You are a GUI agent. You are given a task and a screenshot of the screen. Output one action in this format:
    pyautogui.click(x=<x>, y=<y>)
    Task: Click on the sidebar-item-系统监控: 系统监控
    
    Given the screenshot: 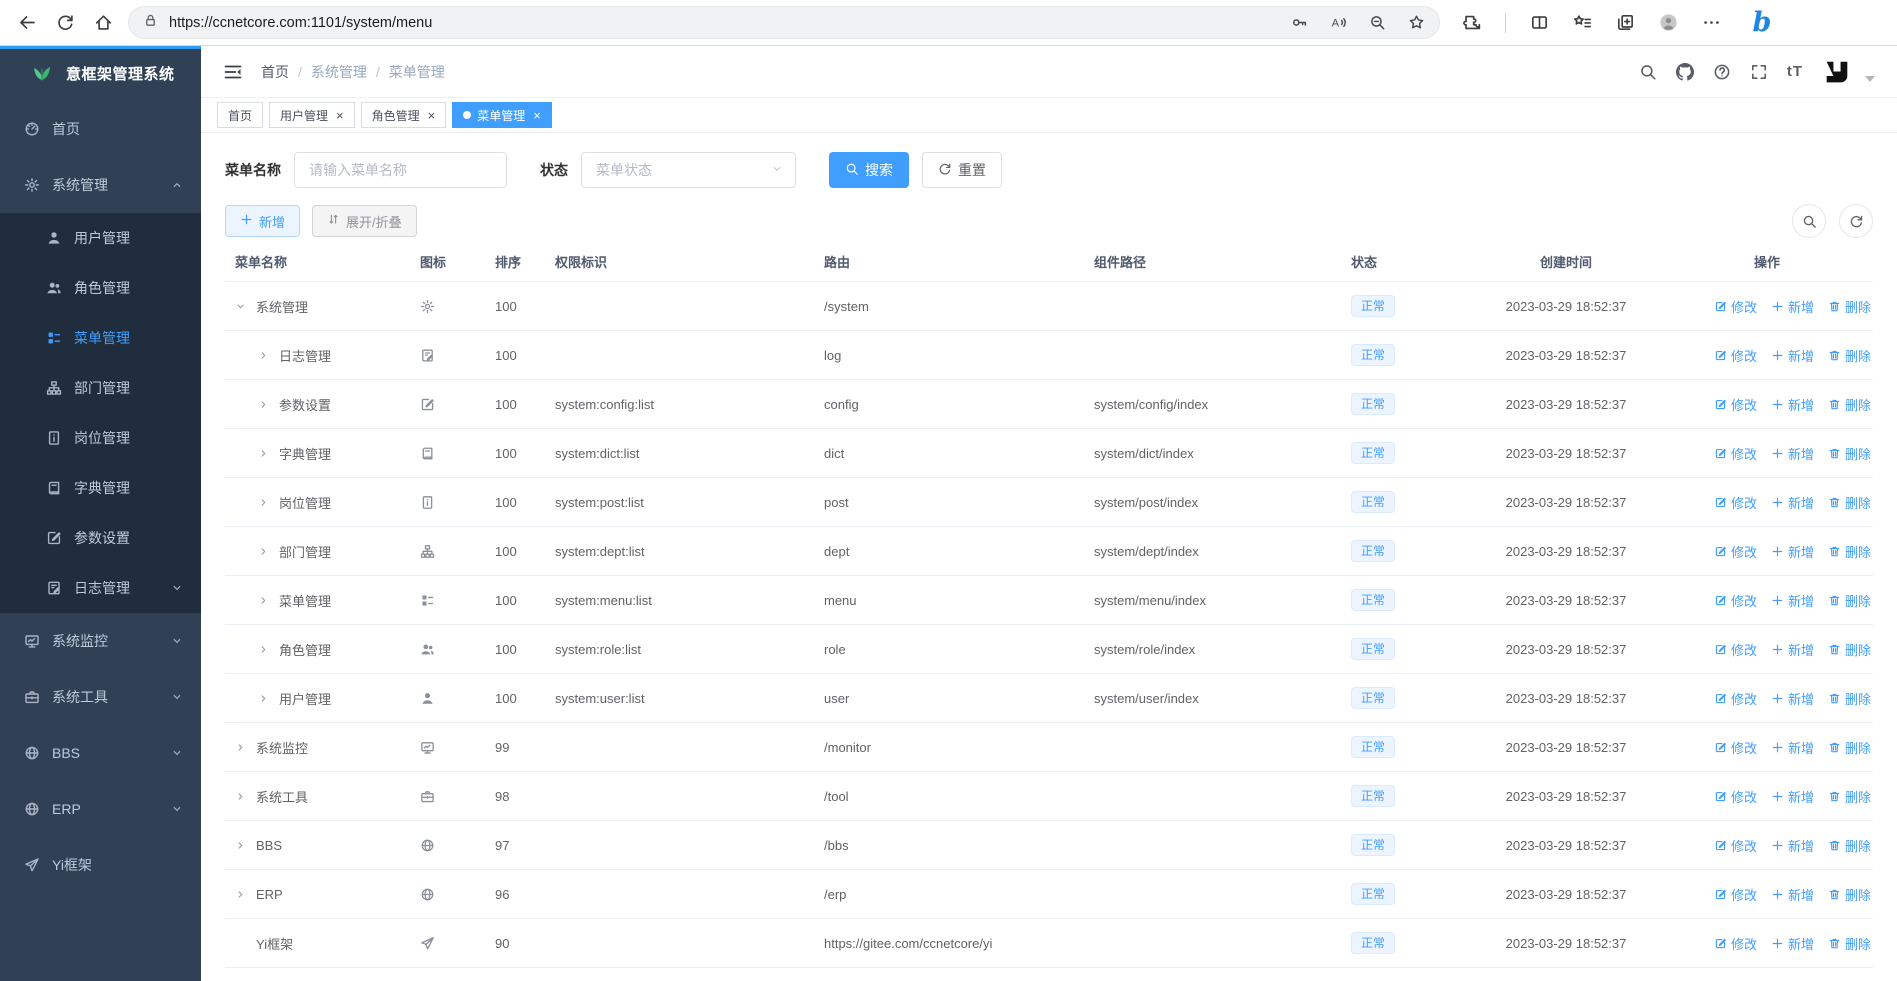 What is the action you would take?
    pyautogui.click(x=100, y=641)
    